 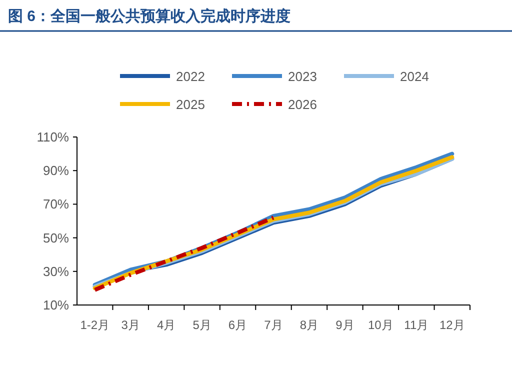 What do you see at coordinates (302, 76) in the screenshot?
I see `legend-label: 2023` at bounding box center [302, 76].